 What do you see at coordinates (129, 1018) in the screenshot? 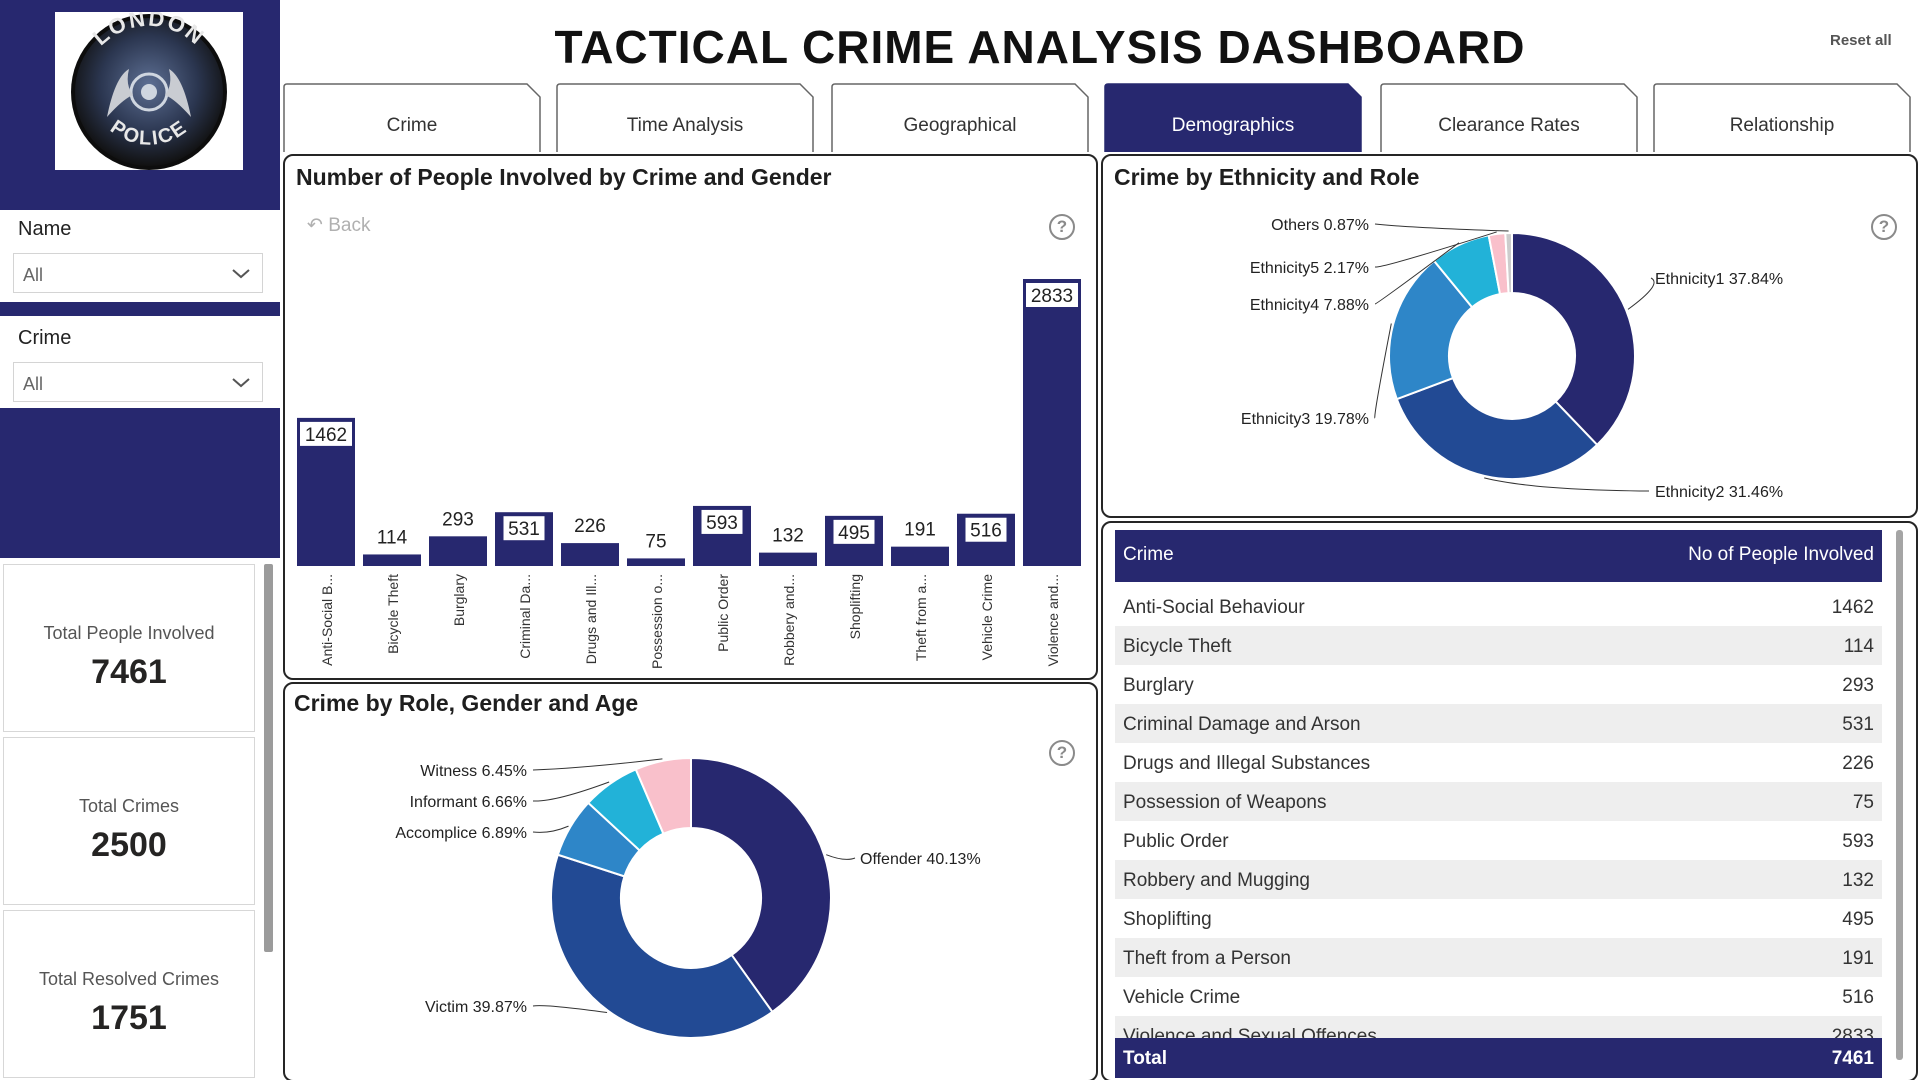
I see `kpi-value: 1751` at bounding box center [129, 1018].